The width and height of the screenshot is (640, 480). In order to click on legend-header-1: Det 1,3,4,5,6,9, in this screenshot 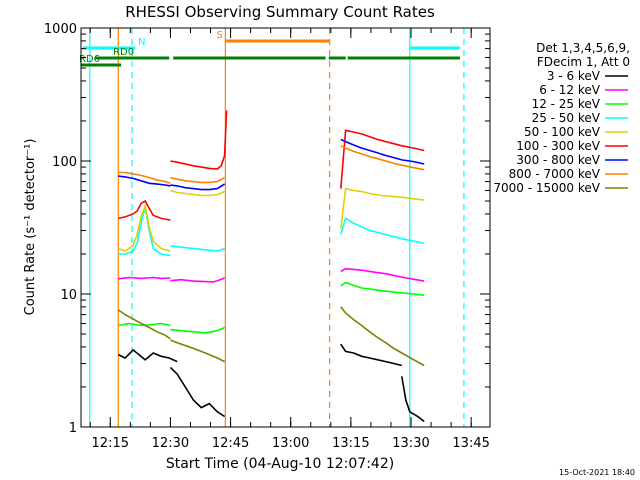, I will do `click(583, 48)`.